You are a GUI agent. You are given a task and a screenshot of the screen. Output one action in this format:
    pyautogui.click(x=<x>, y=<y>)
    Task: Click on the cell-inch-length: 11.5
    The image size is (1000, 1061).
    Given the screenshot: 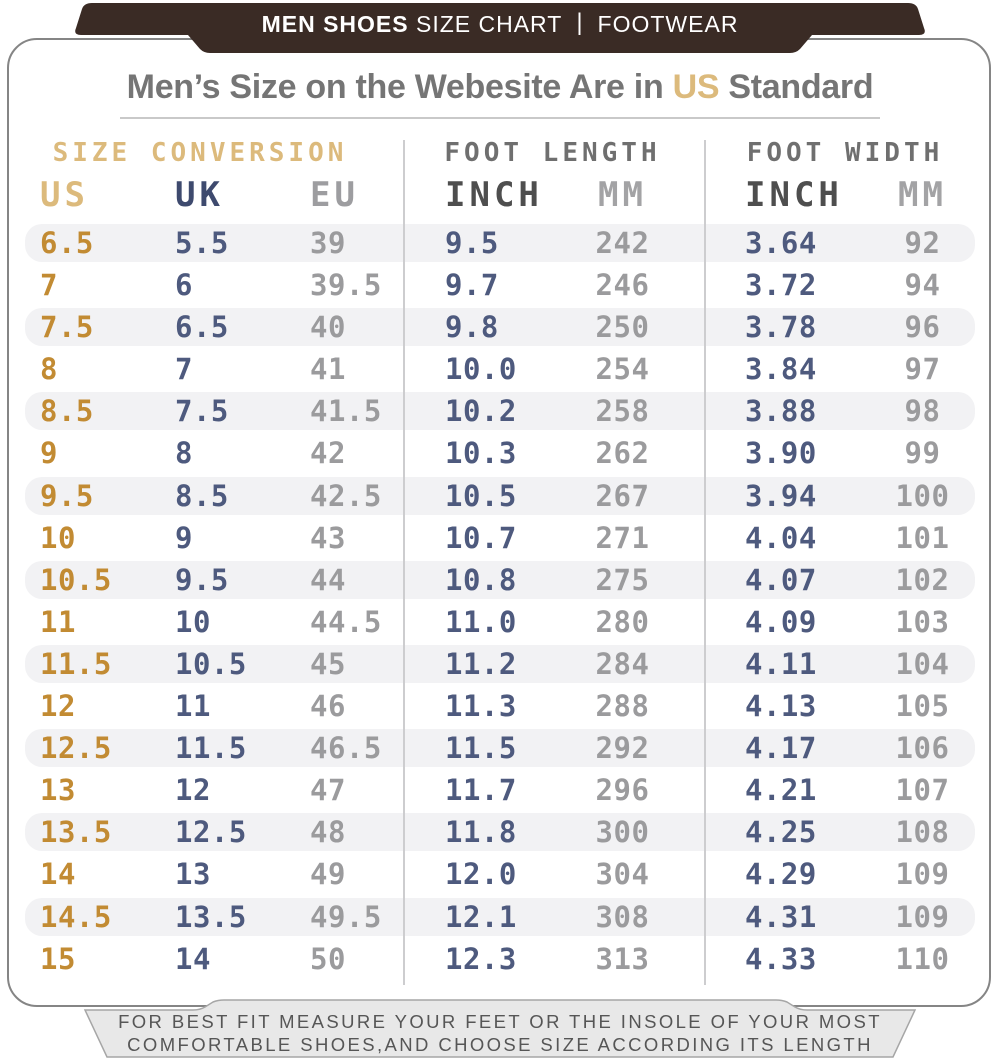 What is the action you would take?
    pyautogui.click(x=481, y=748)
    